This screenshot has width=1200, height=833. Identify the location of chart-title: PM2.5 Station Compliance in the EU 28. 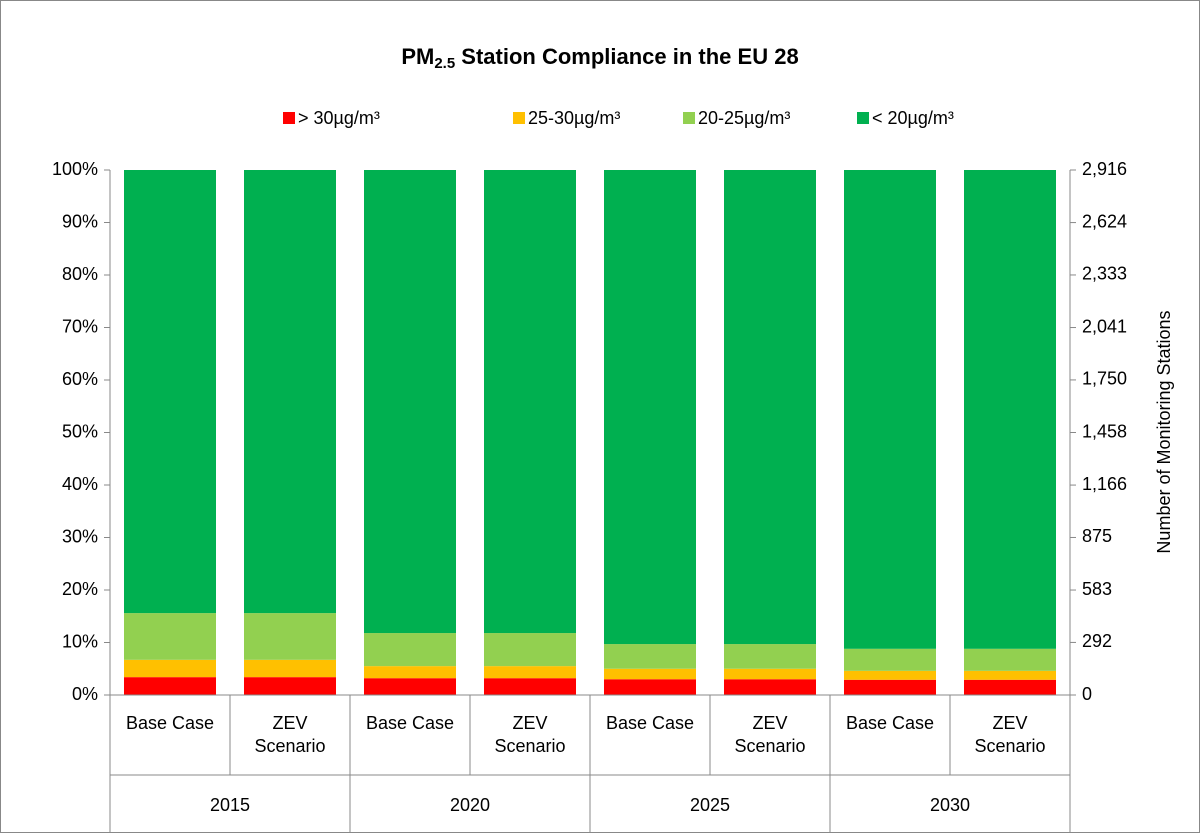
(599, 58).